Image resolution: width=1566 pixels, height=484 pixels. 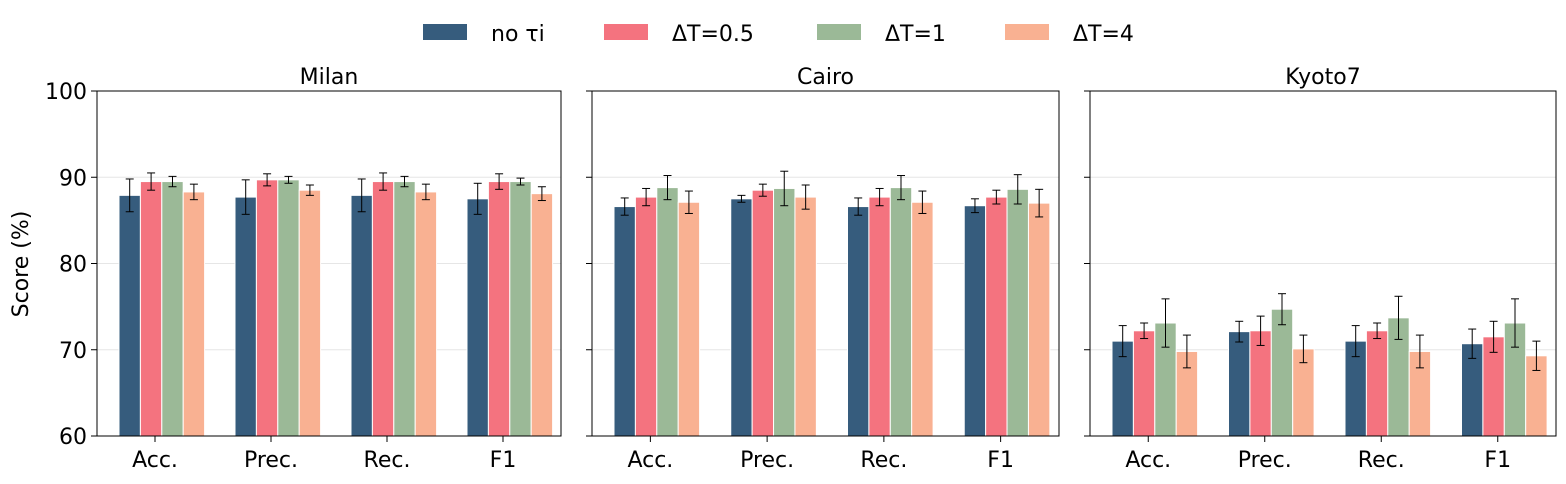 I want to click on x-tick-label-p0-2: Rec., so click(x=387, y=460).